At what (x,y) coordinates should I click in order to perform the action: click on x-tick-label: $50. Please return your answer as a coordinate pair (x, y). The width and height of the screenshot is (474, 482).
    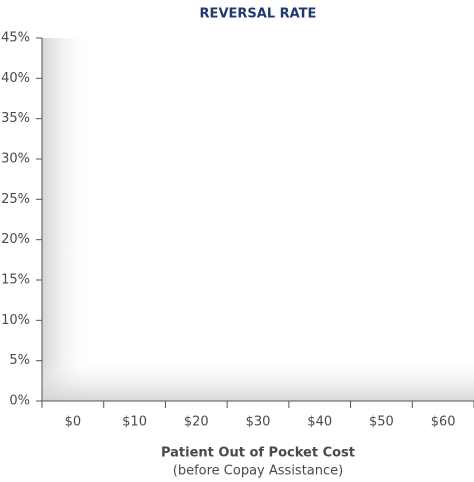
    Looking at the image, I should click on (381, 422).